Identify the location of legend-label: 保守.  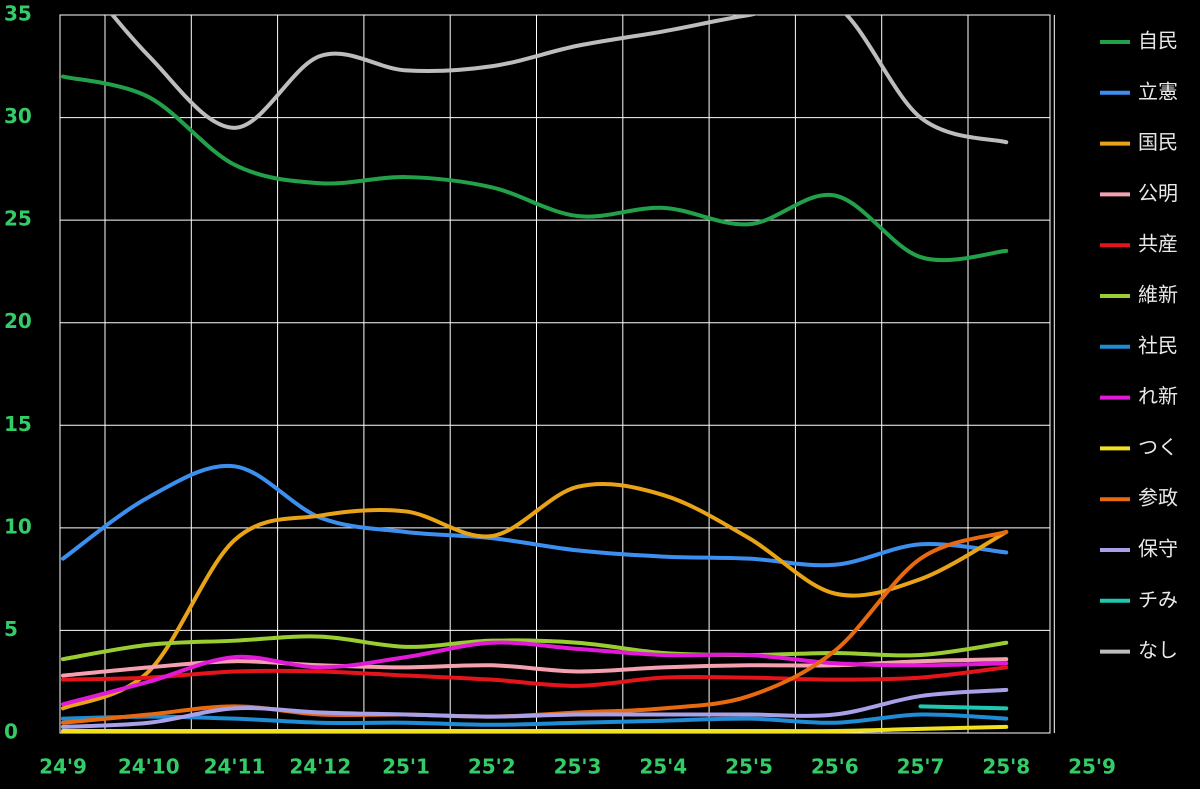
(1158, 549).